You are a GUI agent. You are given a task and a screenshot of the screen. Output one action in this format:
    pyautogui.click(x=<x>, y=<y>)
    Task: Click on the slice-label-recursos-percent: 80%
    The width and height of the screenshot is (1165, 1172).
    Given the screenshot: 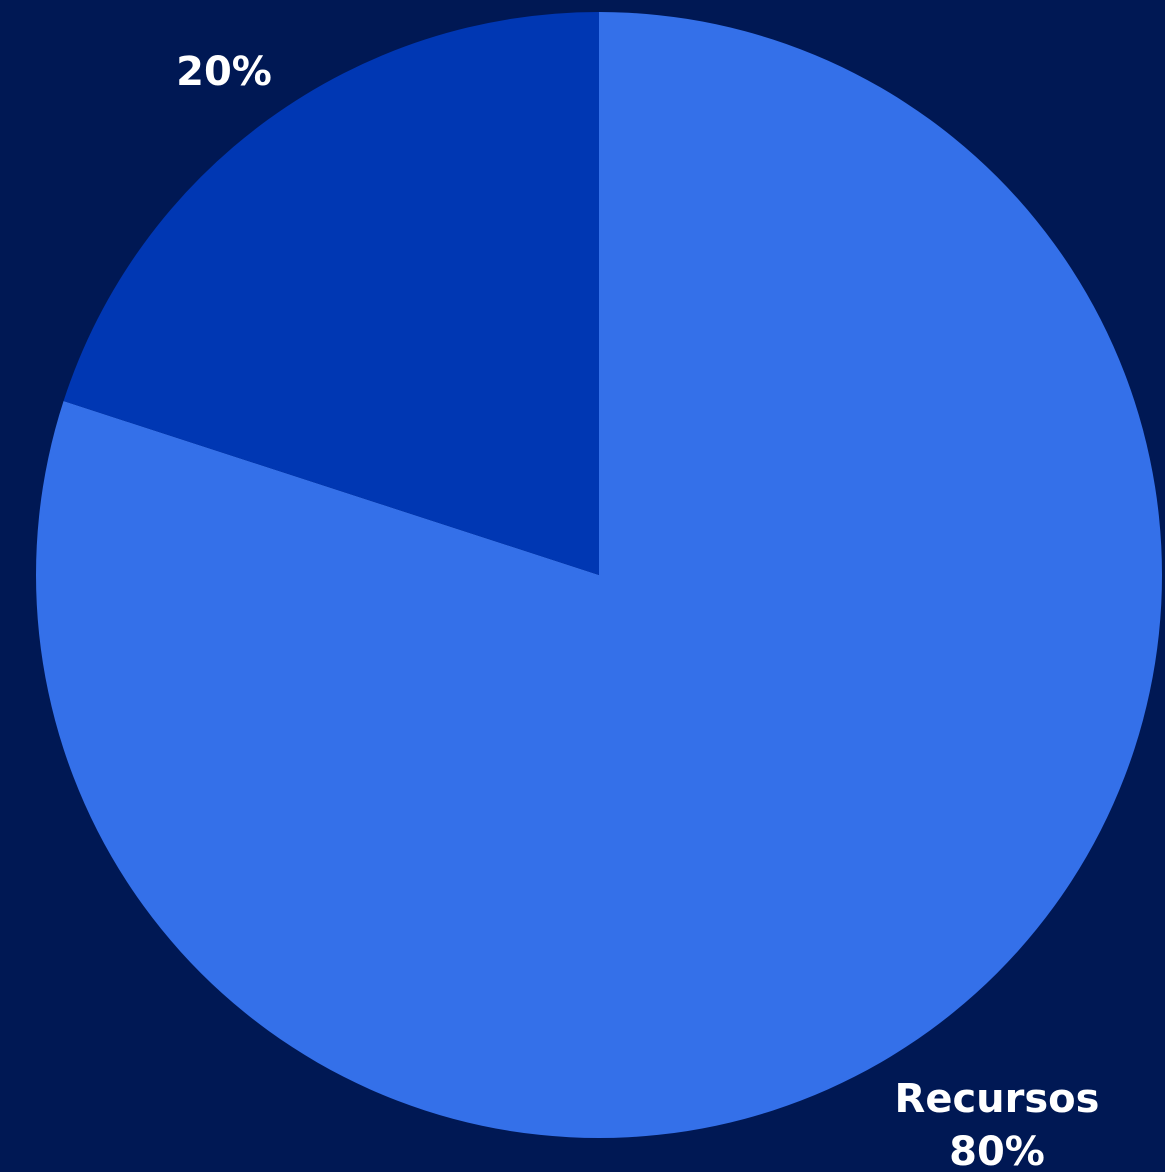 What is the action you would take?
    pyautogui.click(x=997, y=1150)
    